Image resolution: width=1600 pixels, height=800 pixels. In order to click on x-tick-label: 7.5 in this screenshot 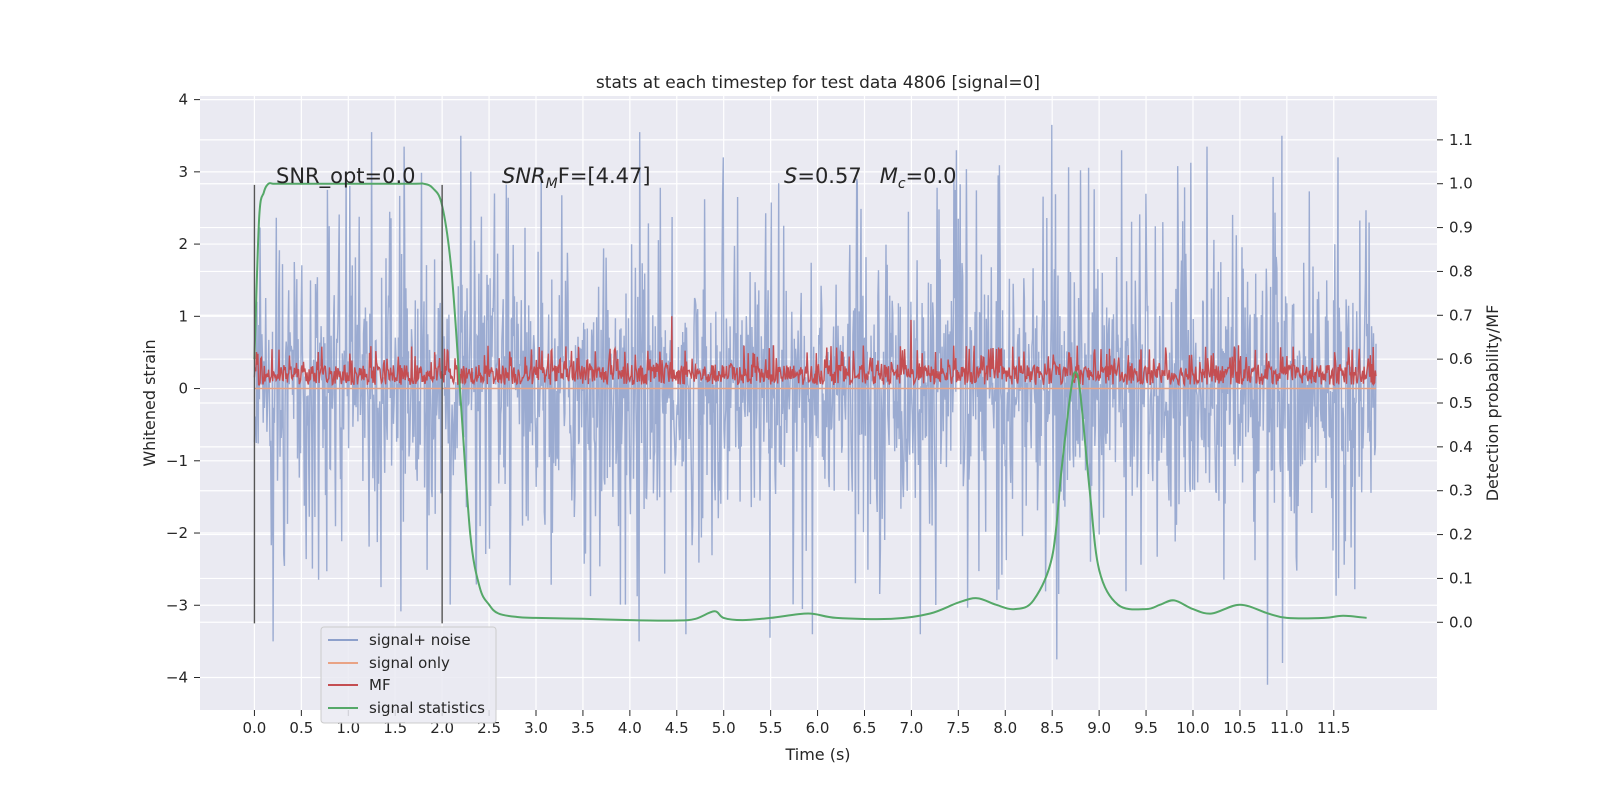, I will do `click(958, 728)`.